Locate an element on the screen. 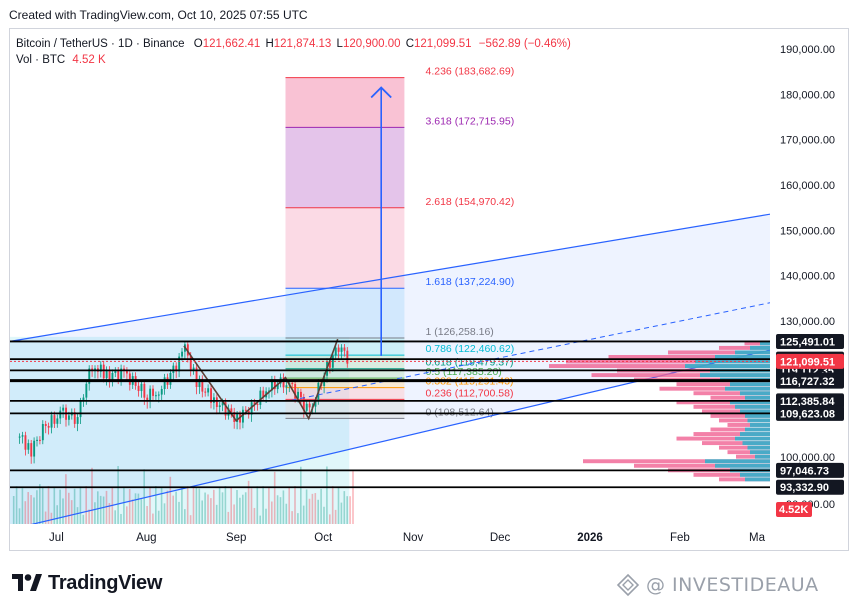  legend-close-label: C is located at coordinates (410, 44).